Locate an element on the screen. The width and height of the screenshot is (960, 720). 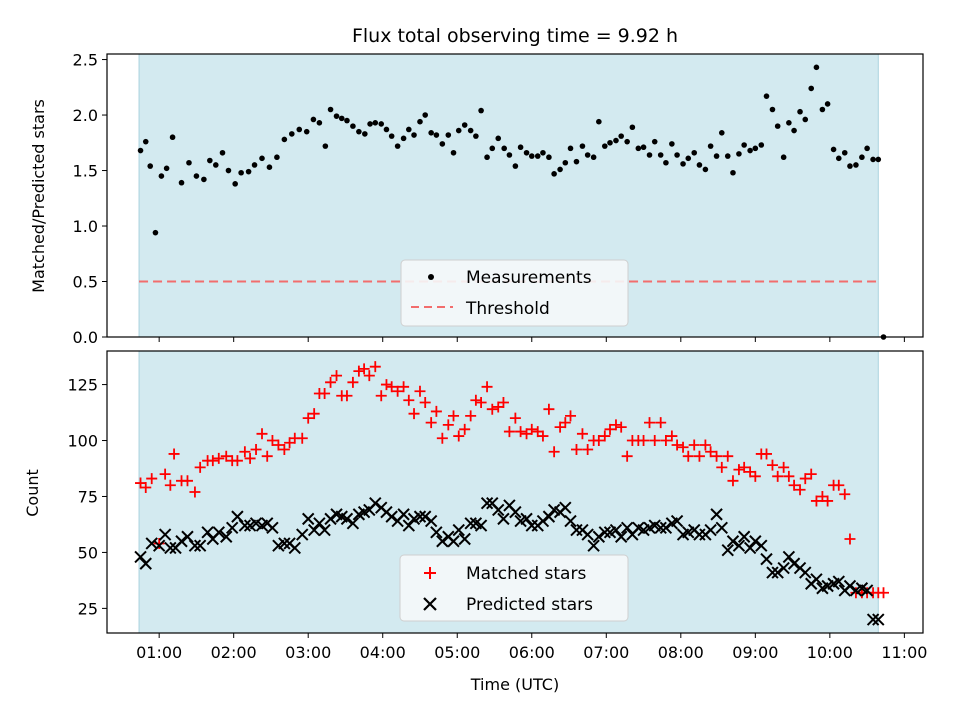
y-tick-label: 1.0 is located at coordinates (85, 226).